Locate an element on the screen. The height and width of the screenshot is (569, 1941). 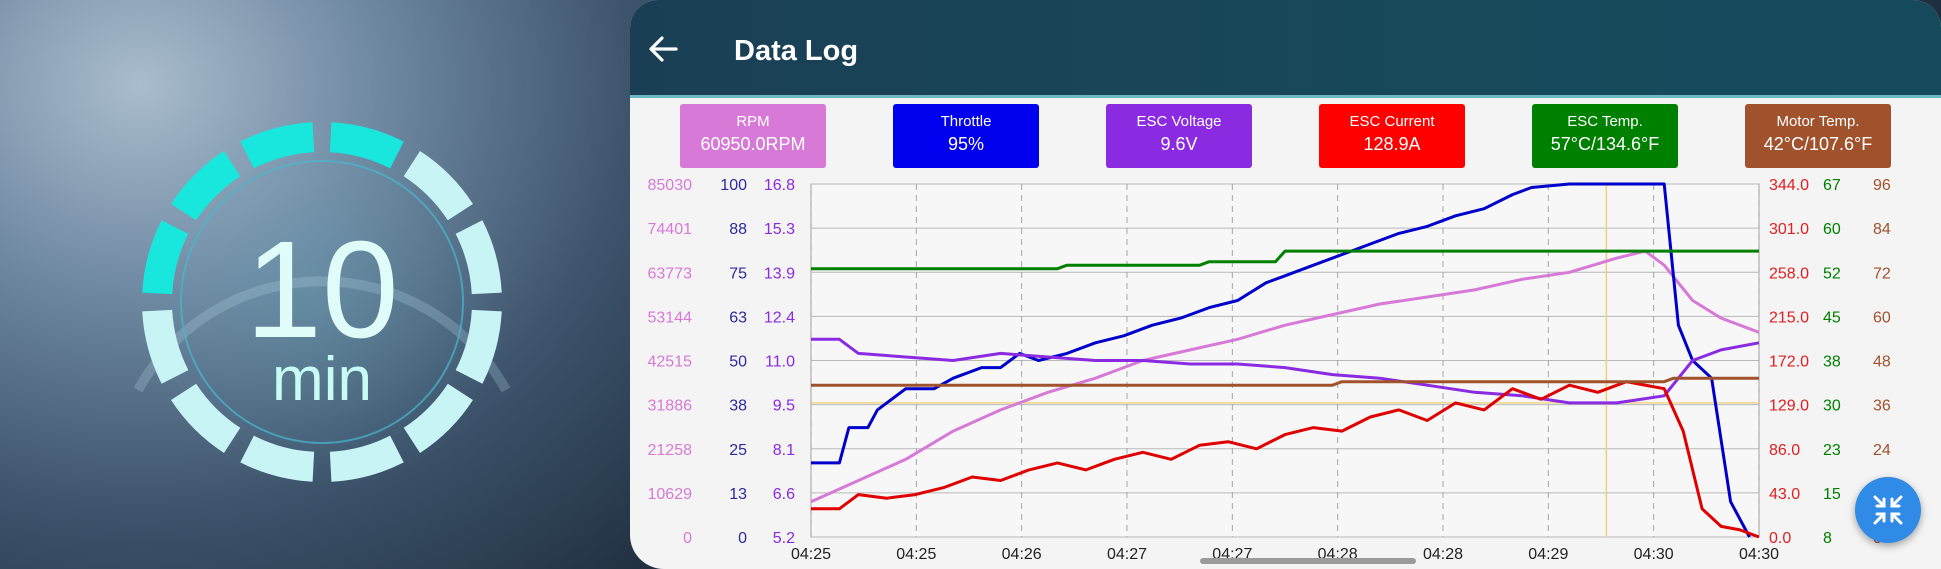
right-axis-tick-label: 43.0 is located at coordinates (1784, 494).